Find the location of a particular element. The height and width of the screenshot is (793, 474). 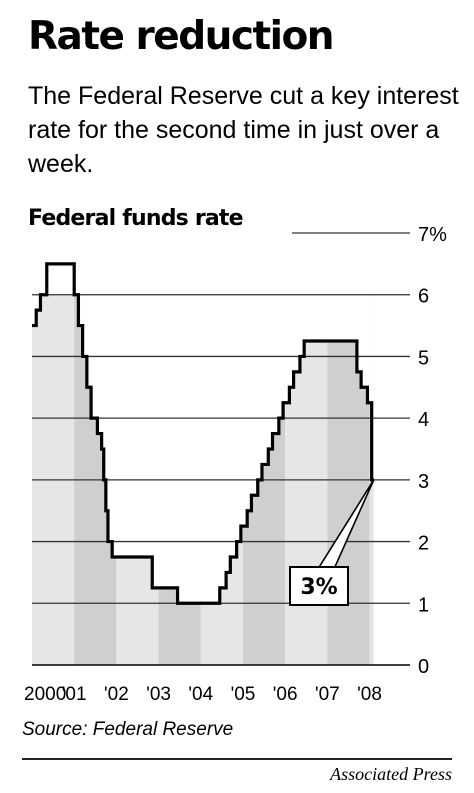

right-mask is located at coordinates (423, 449).